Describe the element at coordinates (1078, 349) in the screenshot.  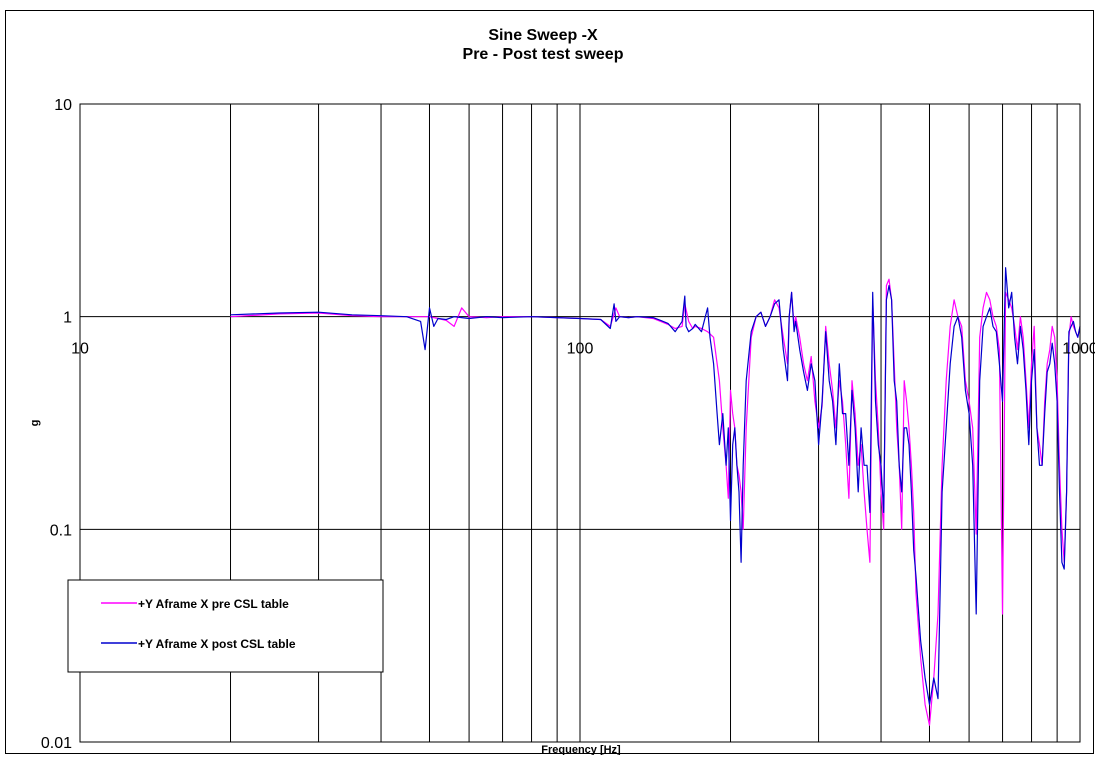
I see `x-tick-label: 1000` at that location.